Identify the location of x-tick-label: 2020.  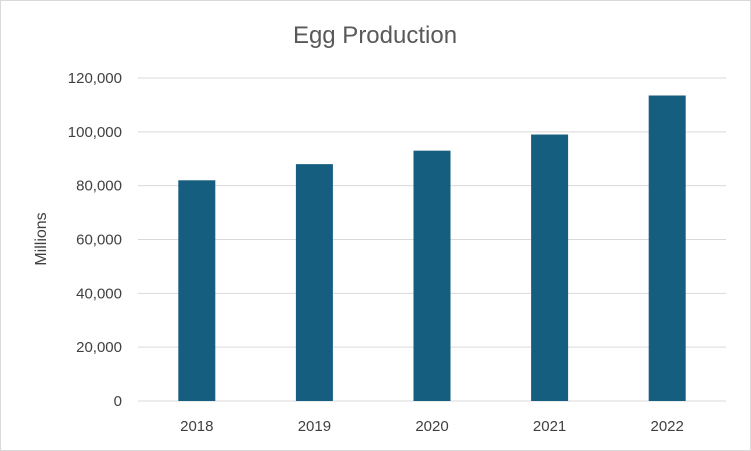
(431, 426).